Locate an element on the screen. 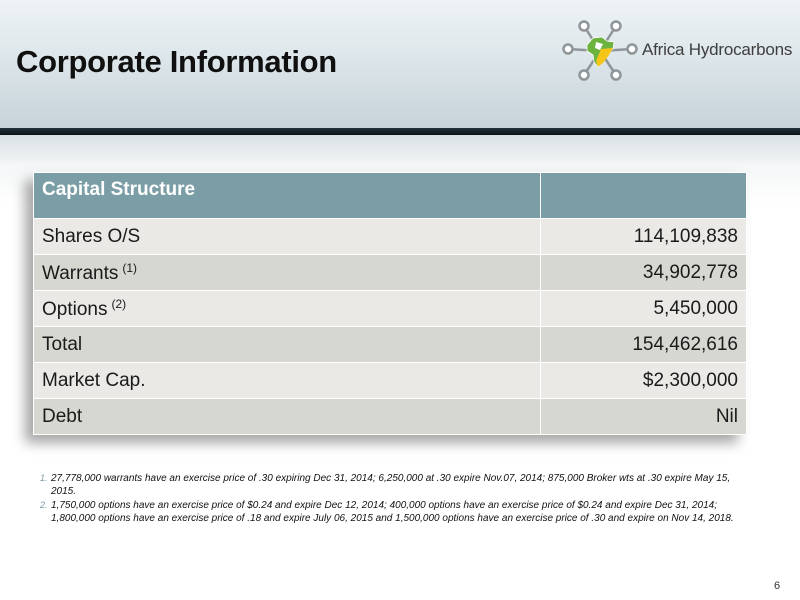 This screenshot has height=600, width=800. footnote-number: 2. is located at coordinates (44, 505).